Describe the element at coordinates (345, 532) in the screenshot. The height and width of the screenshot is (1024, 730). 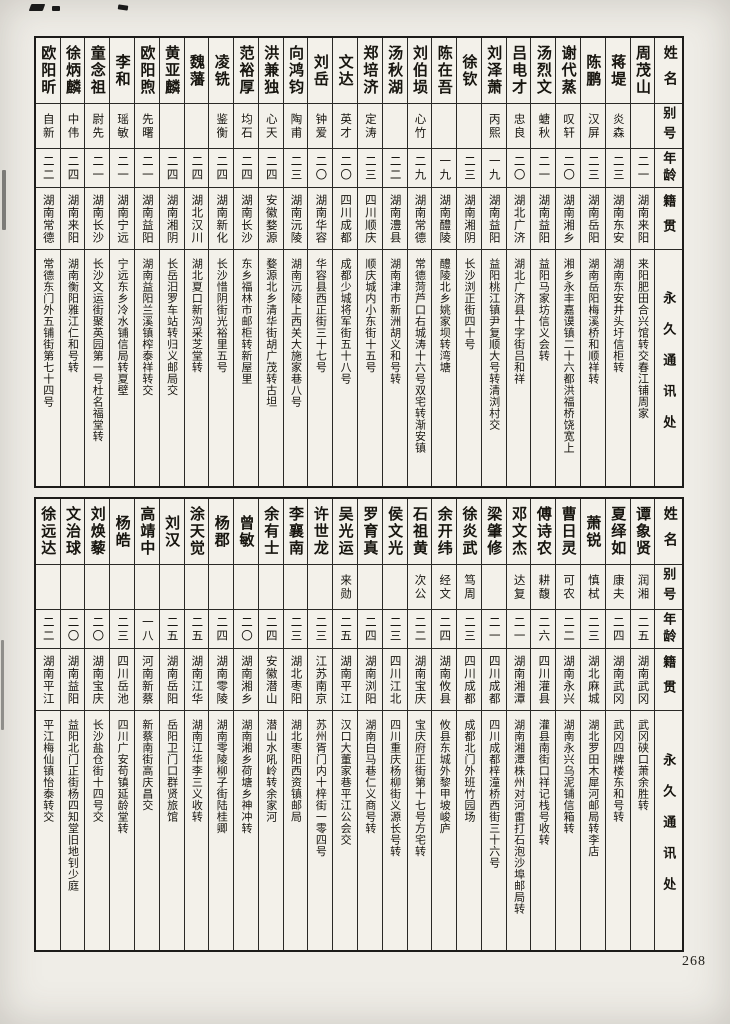
I see `person-name: 吴光运` at that location.